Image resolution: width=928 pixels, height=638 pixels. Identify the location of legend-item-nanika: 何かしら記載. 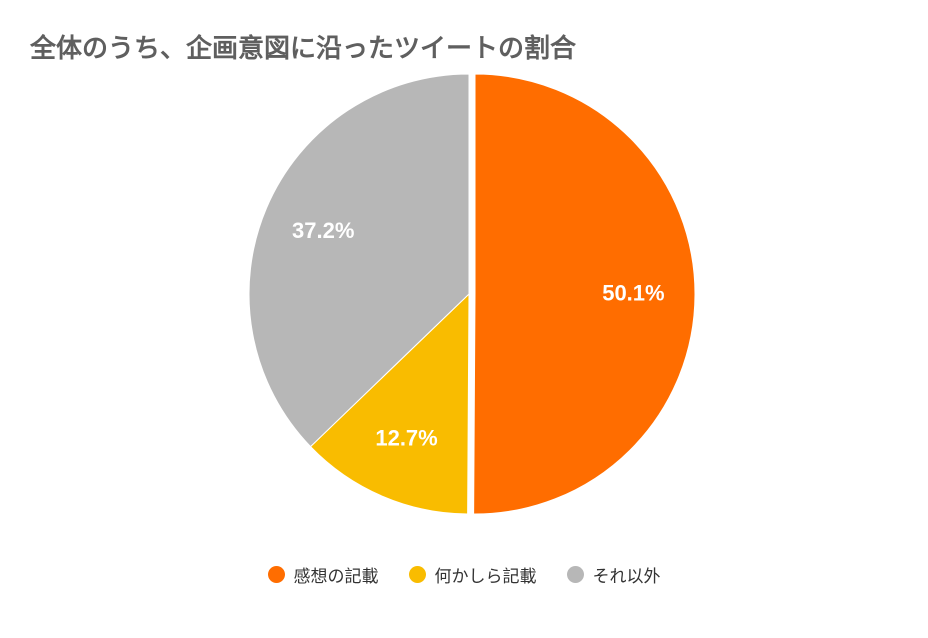
(472, 574).